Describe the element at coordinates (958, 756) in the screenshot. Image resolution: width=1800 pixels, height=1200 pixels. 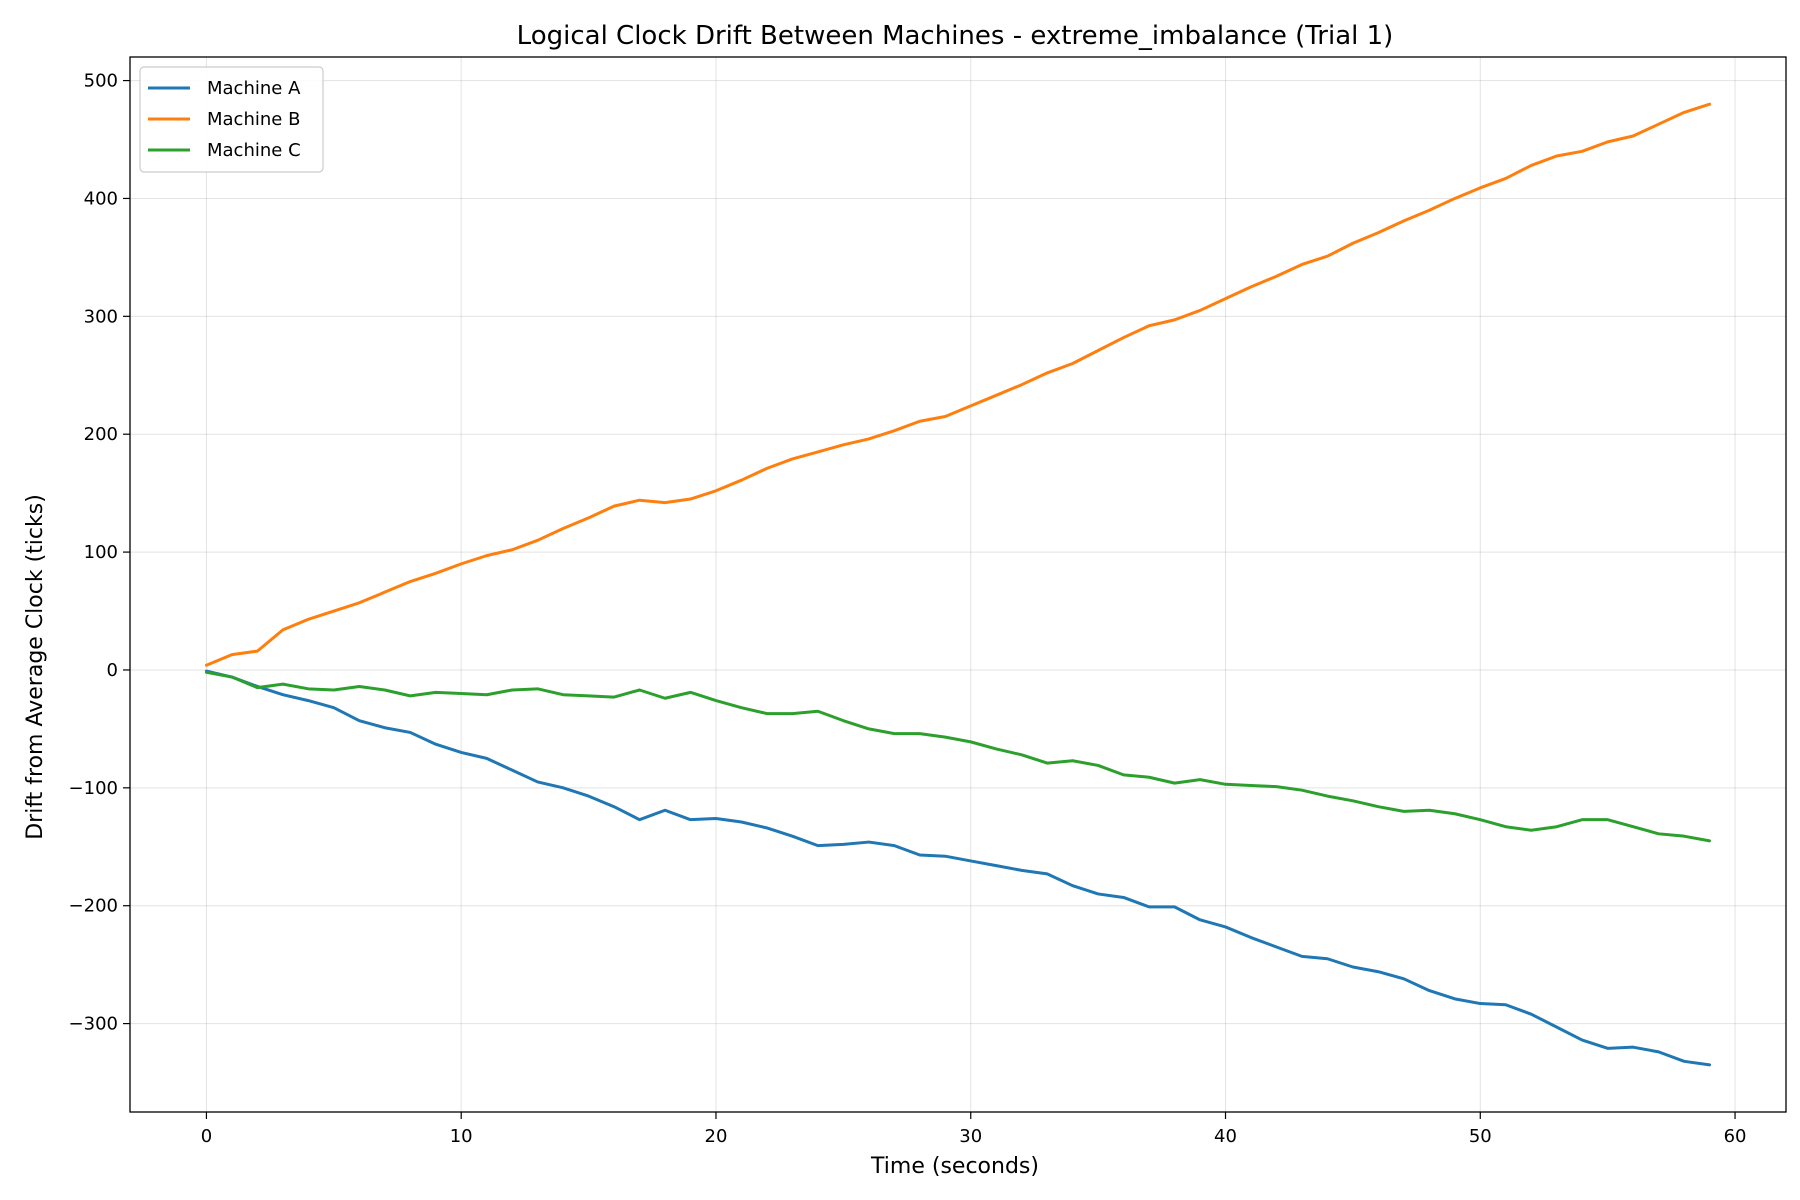
I see `series-line-machine-c` at that location.